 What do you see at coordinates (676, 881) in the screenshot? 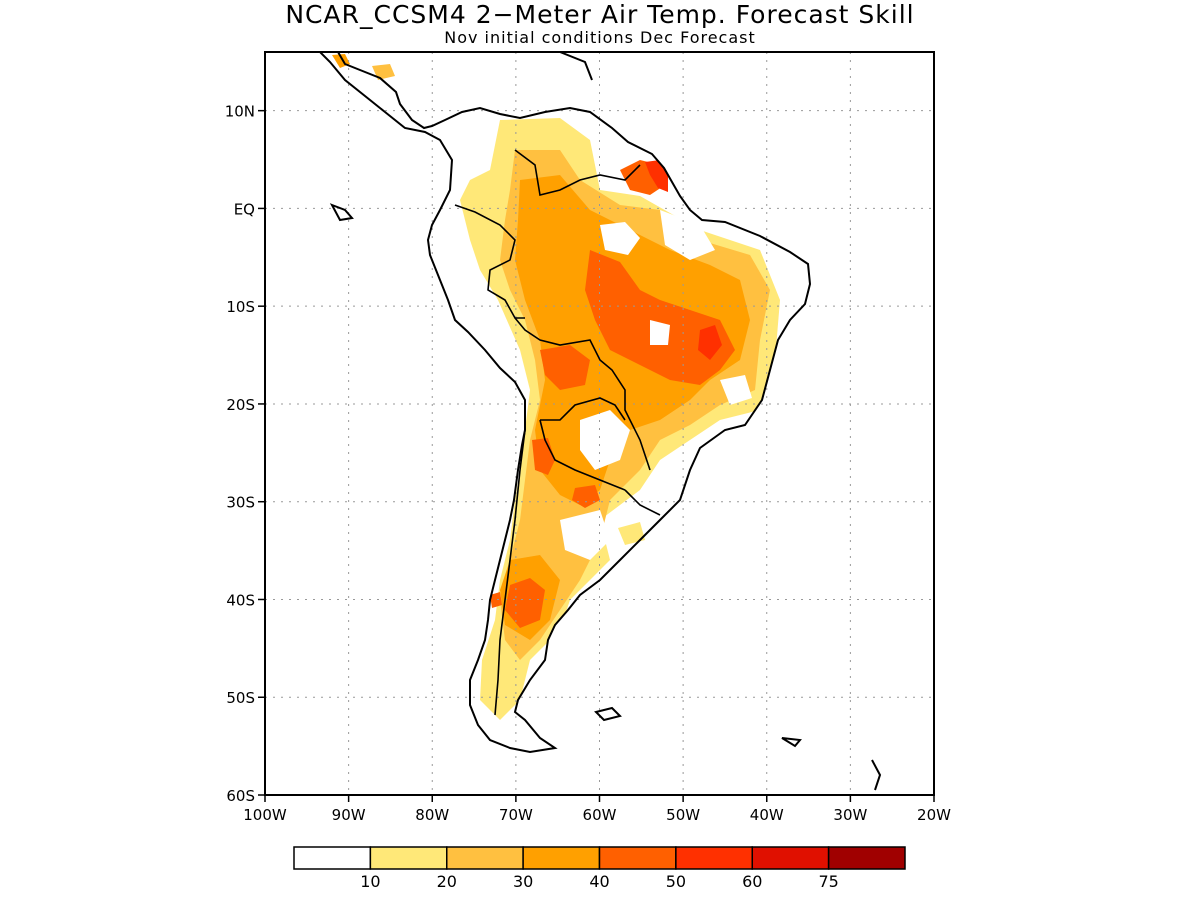
I see `colorbar-label: 50` at bounding box center [676, 881].